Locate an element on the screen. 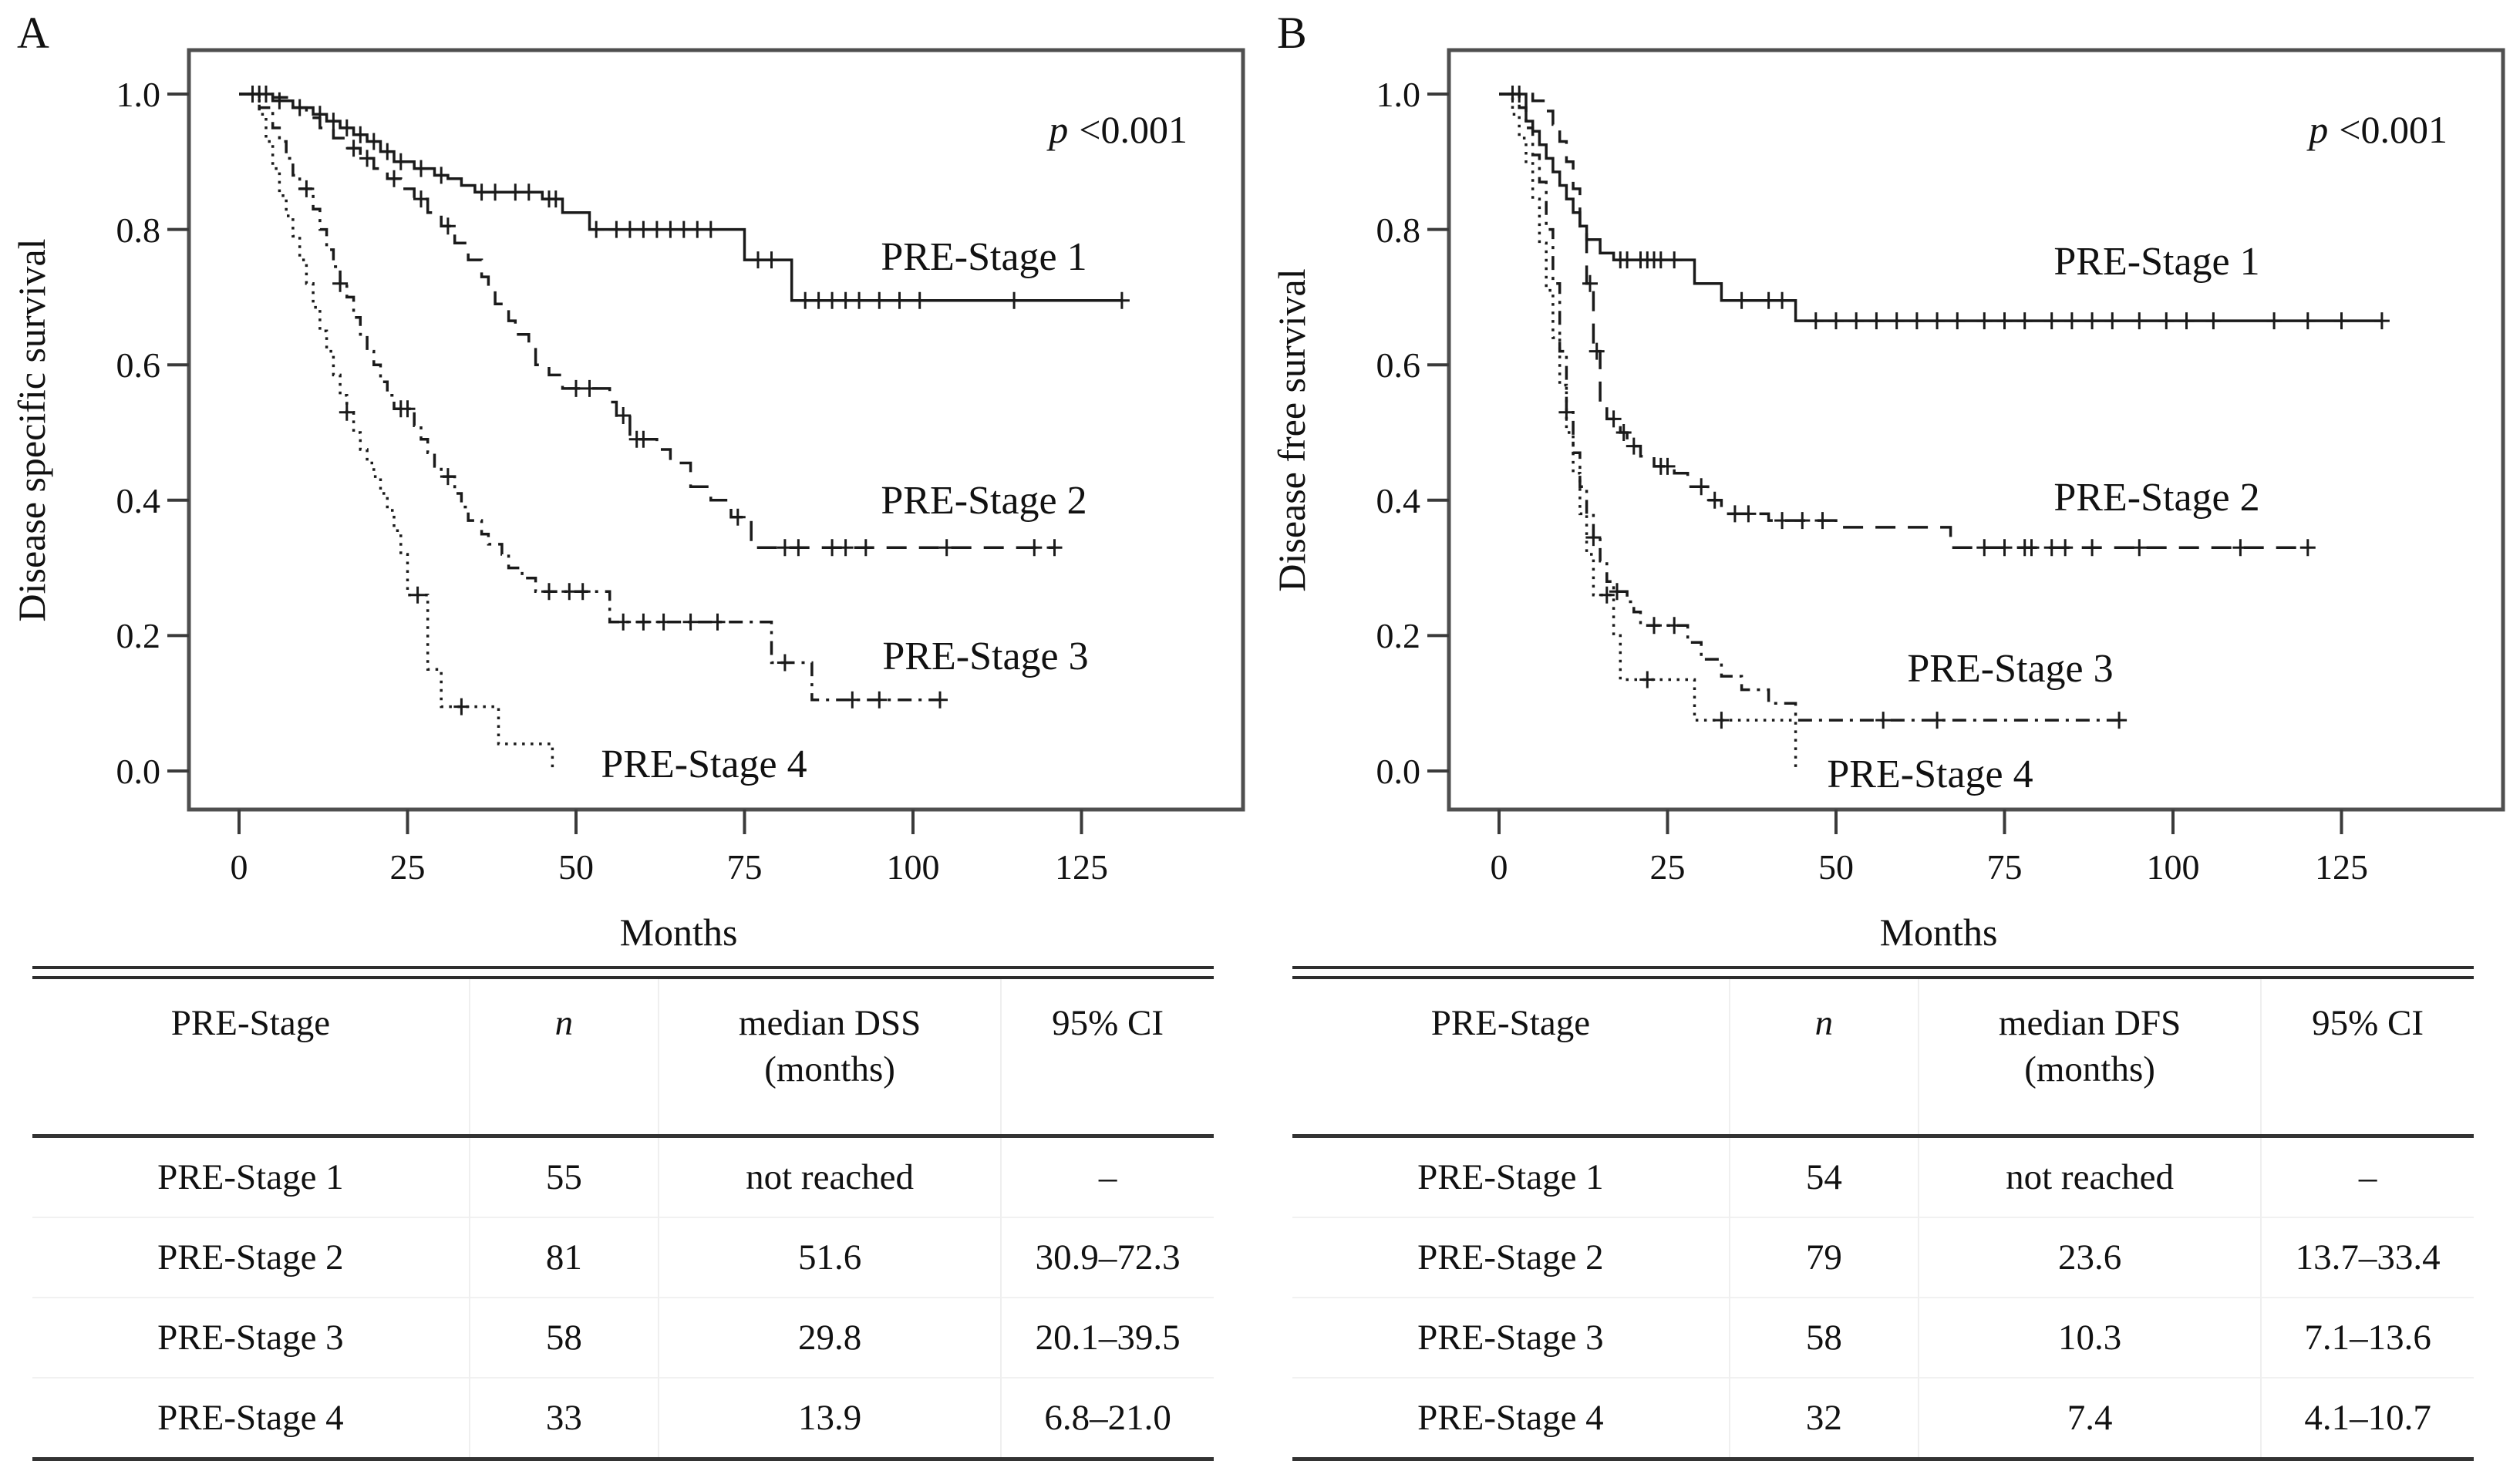 This screenshot has width=2520, height=1461. y-axis-title: Disease free survival is located at coordinates (1291, 429).